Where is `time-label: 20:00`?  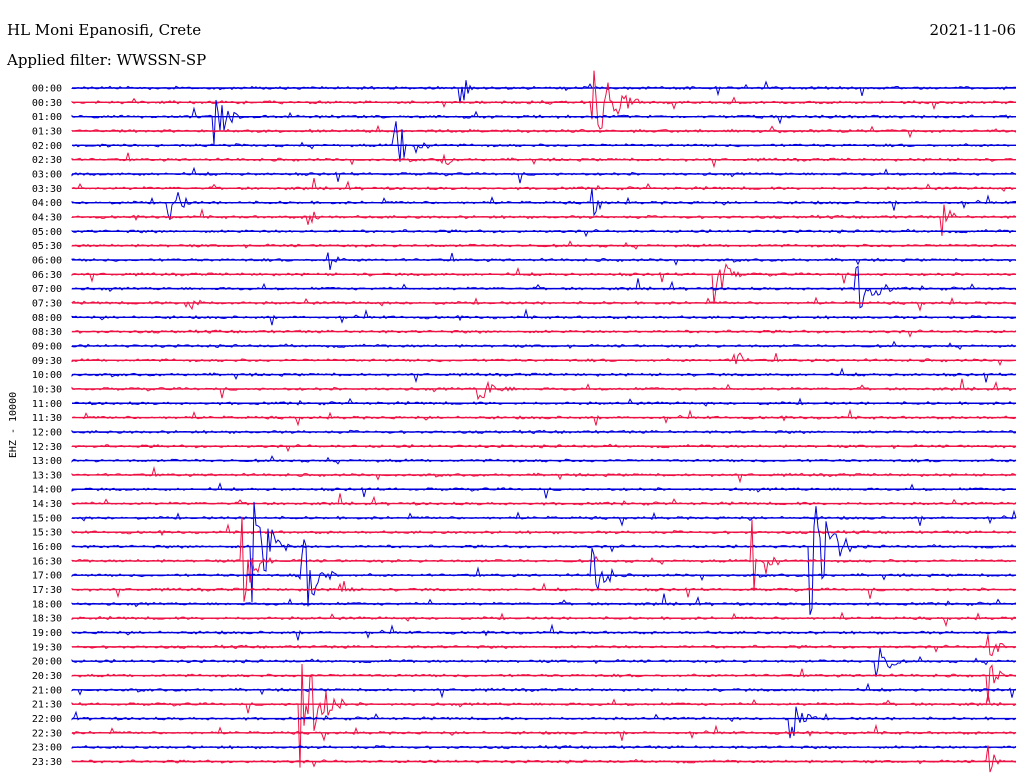 time-label: 20:00 is located at coordinates (47, 662).